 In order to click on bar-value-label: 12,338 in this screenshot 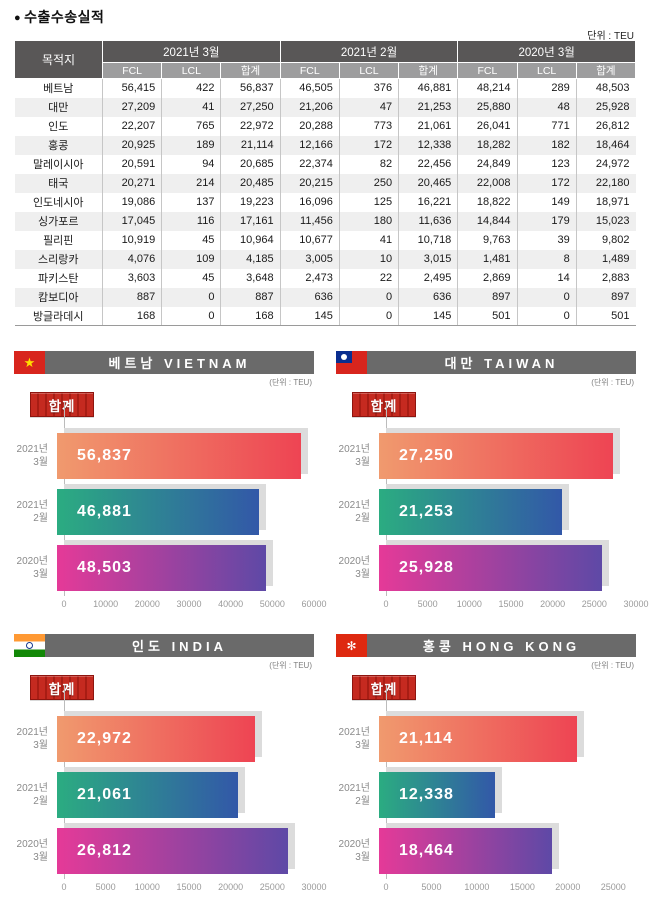, I will do `click(426, 794)`.